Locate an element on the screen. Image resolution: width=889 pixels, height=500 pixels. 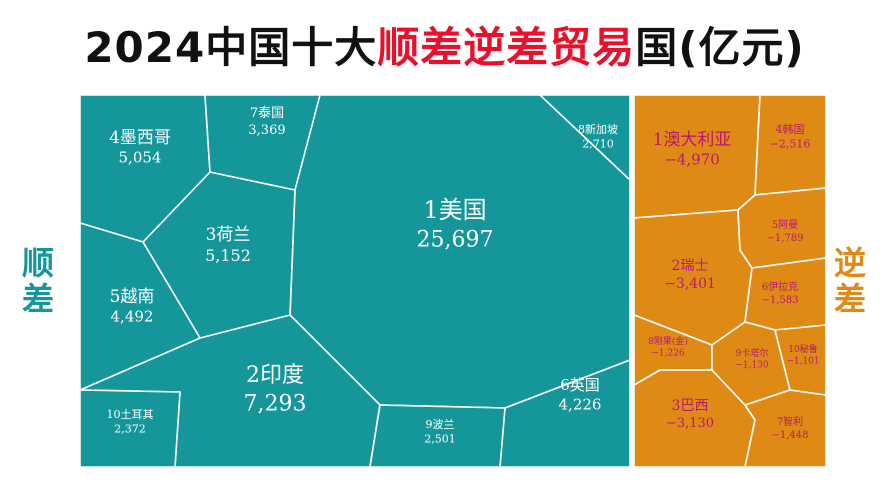
deficit-cell-10-label: 10秘鲁 is located at coordinates (802, 349).